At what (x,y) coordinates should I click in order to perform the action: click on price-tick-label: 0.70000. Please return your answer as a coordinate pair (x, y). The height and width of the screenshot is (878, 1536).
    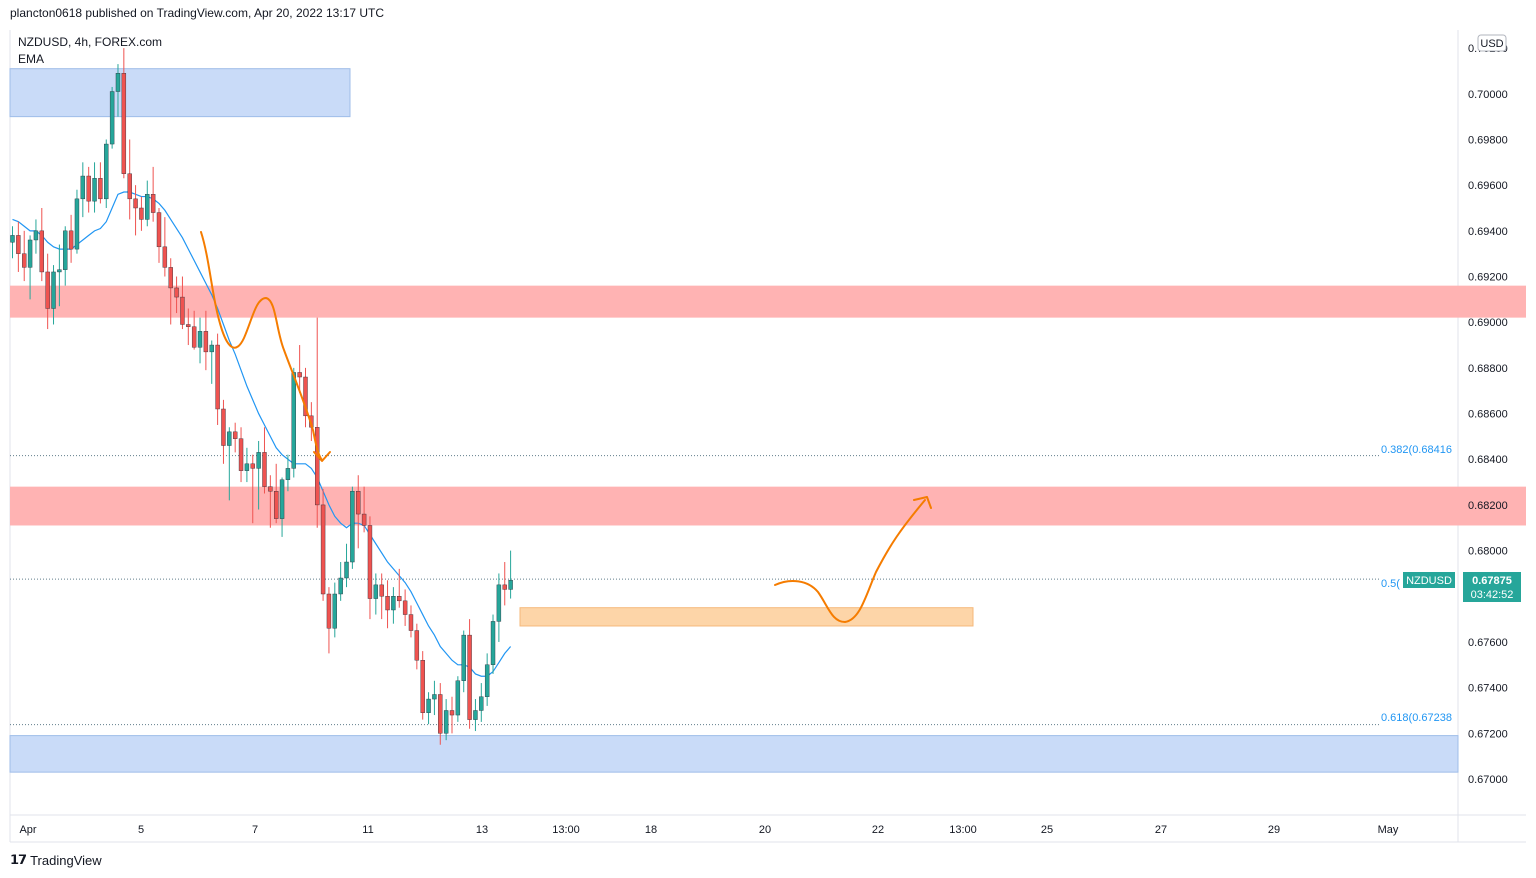
    Looking at the image, I should click on (1488, 95).